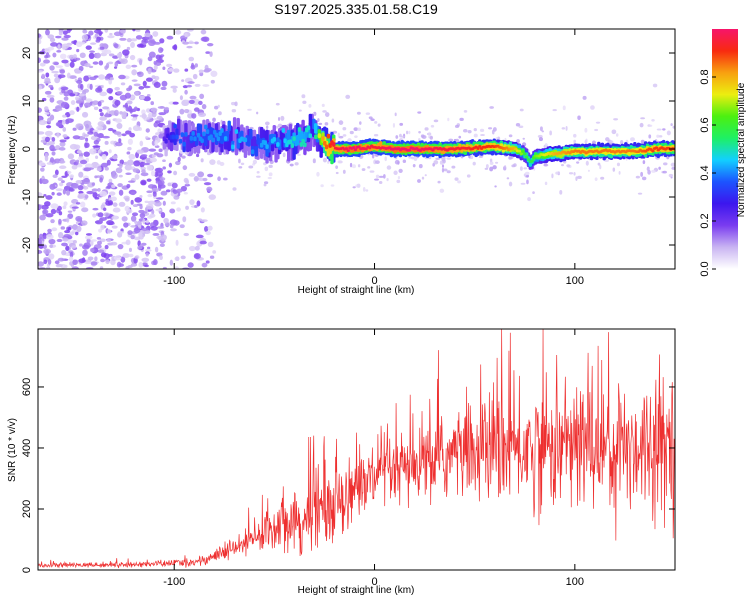 The height and width of the screenshot is (600, 750). Describe the element at coordinates (356, 9) in the screenshot. I see `figure-title: S197.2025.335.01.58.C19` at that location.